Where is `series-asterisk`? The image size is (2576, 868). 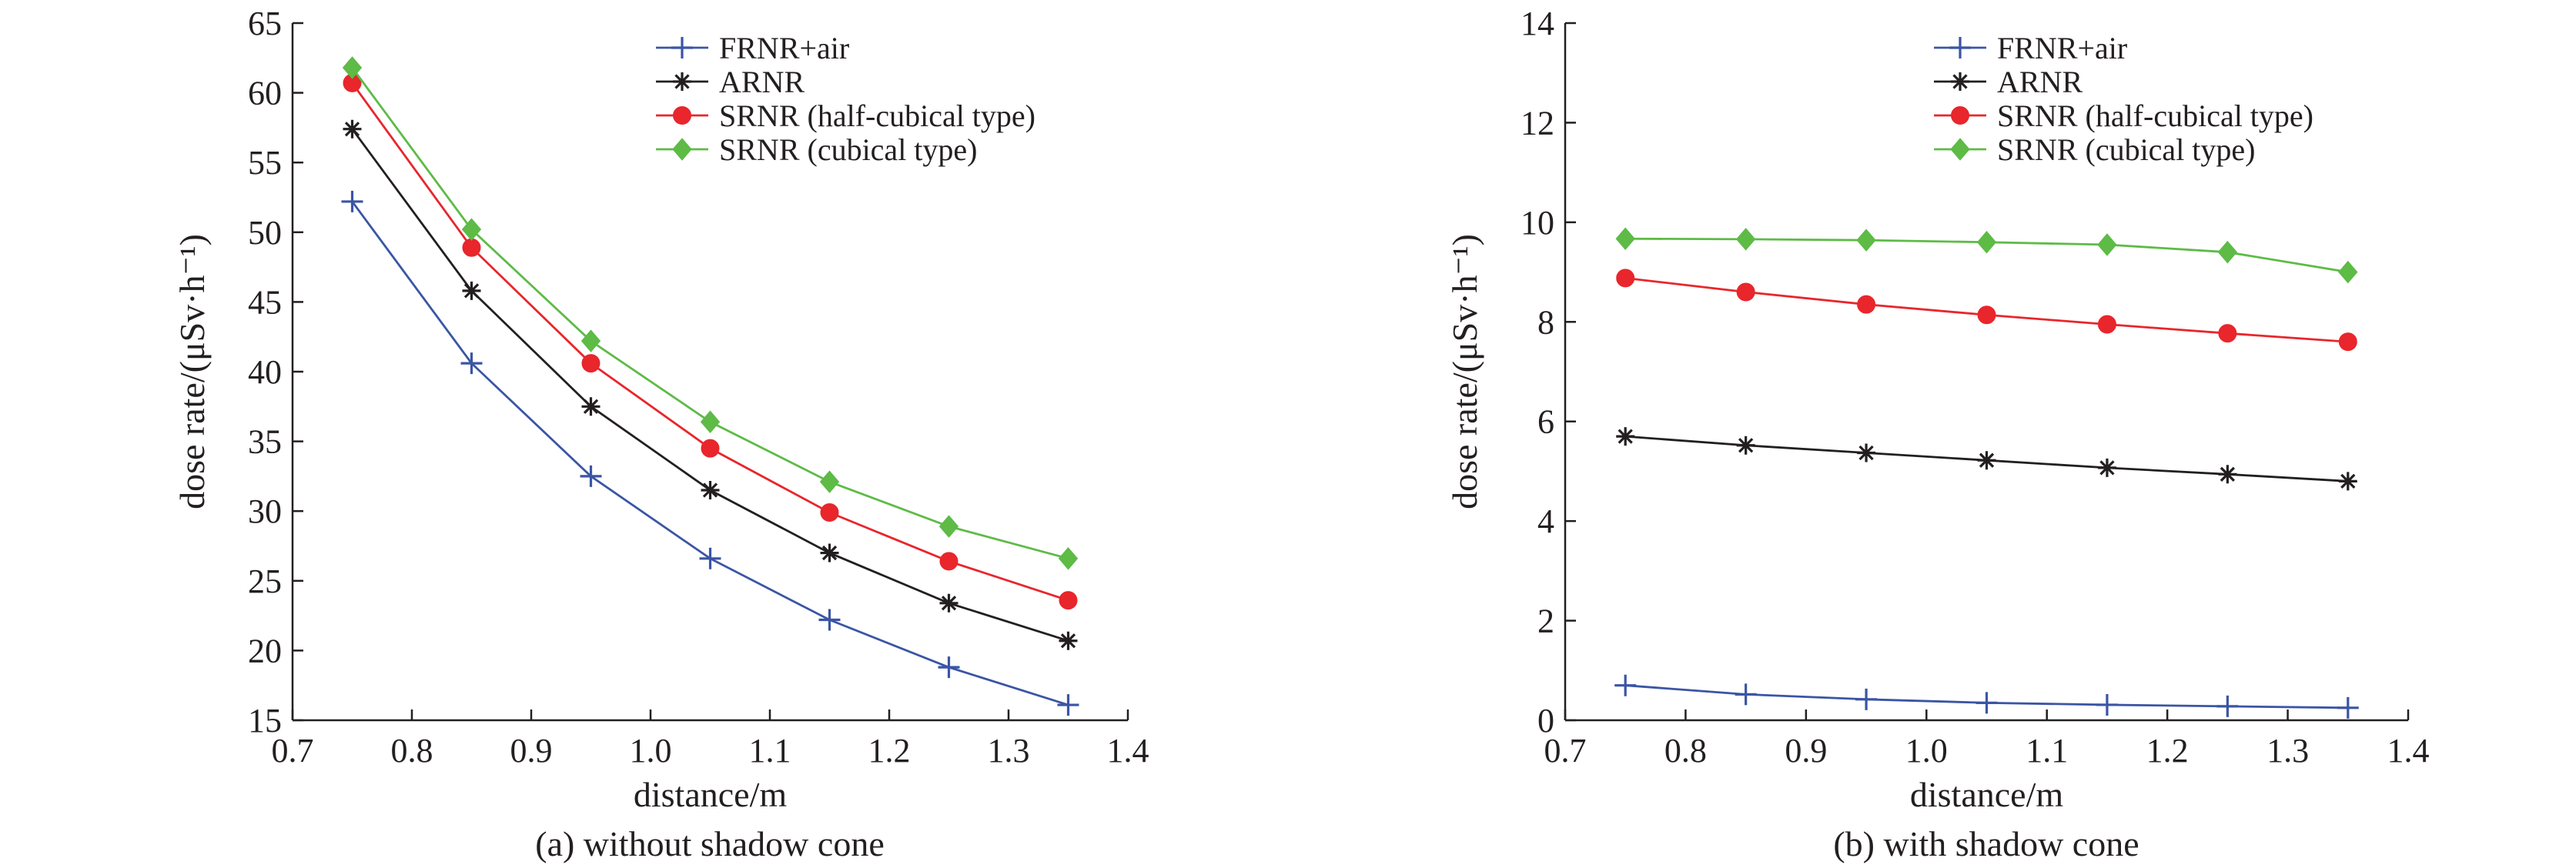 series-asterisk is located at coordinates (1987, 459).